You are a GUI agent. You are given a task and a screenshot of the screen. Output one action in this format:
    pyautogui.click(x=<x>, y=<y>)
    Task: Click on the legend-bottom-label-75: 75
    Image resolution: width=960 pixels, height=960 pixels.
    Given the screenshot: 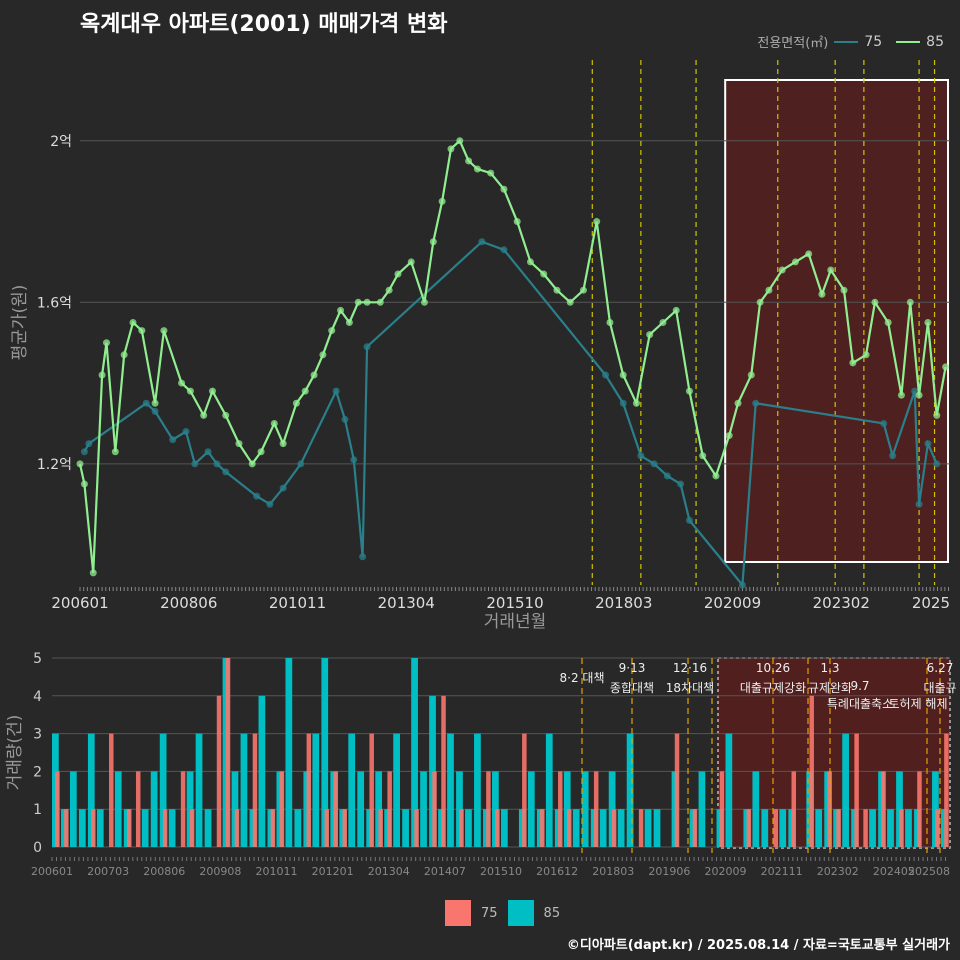 What is the action you would take?
    pyautogui.click(x=489, y=913)
    